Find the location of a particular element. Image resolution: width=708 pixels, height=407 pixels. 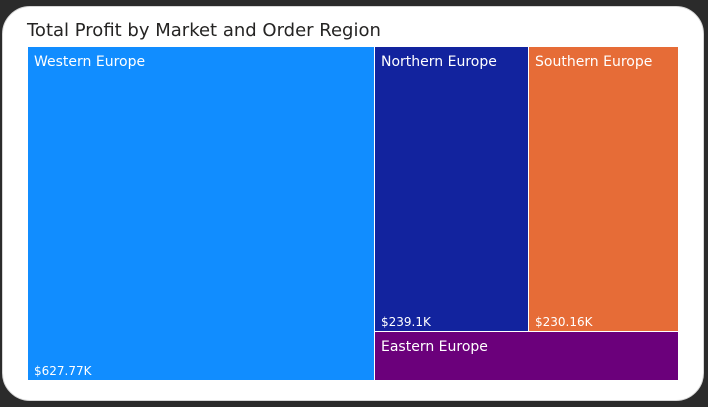

tile-eastern-europe: Eastern Europe is located at coordinates (526, 356).